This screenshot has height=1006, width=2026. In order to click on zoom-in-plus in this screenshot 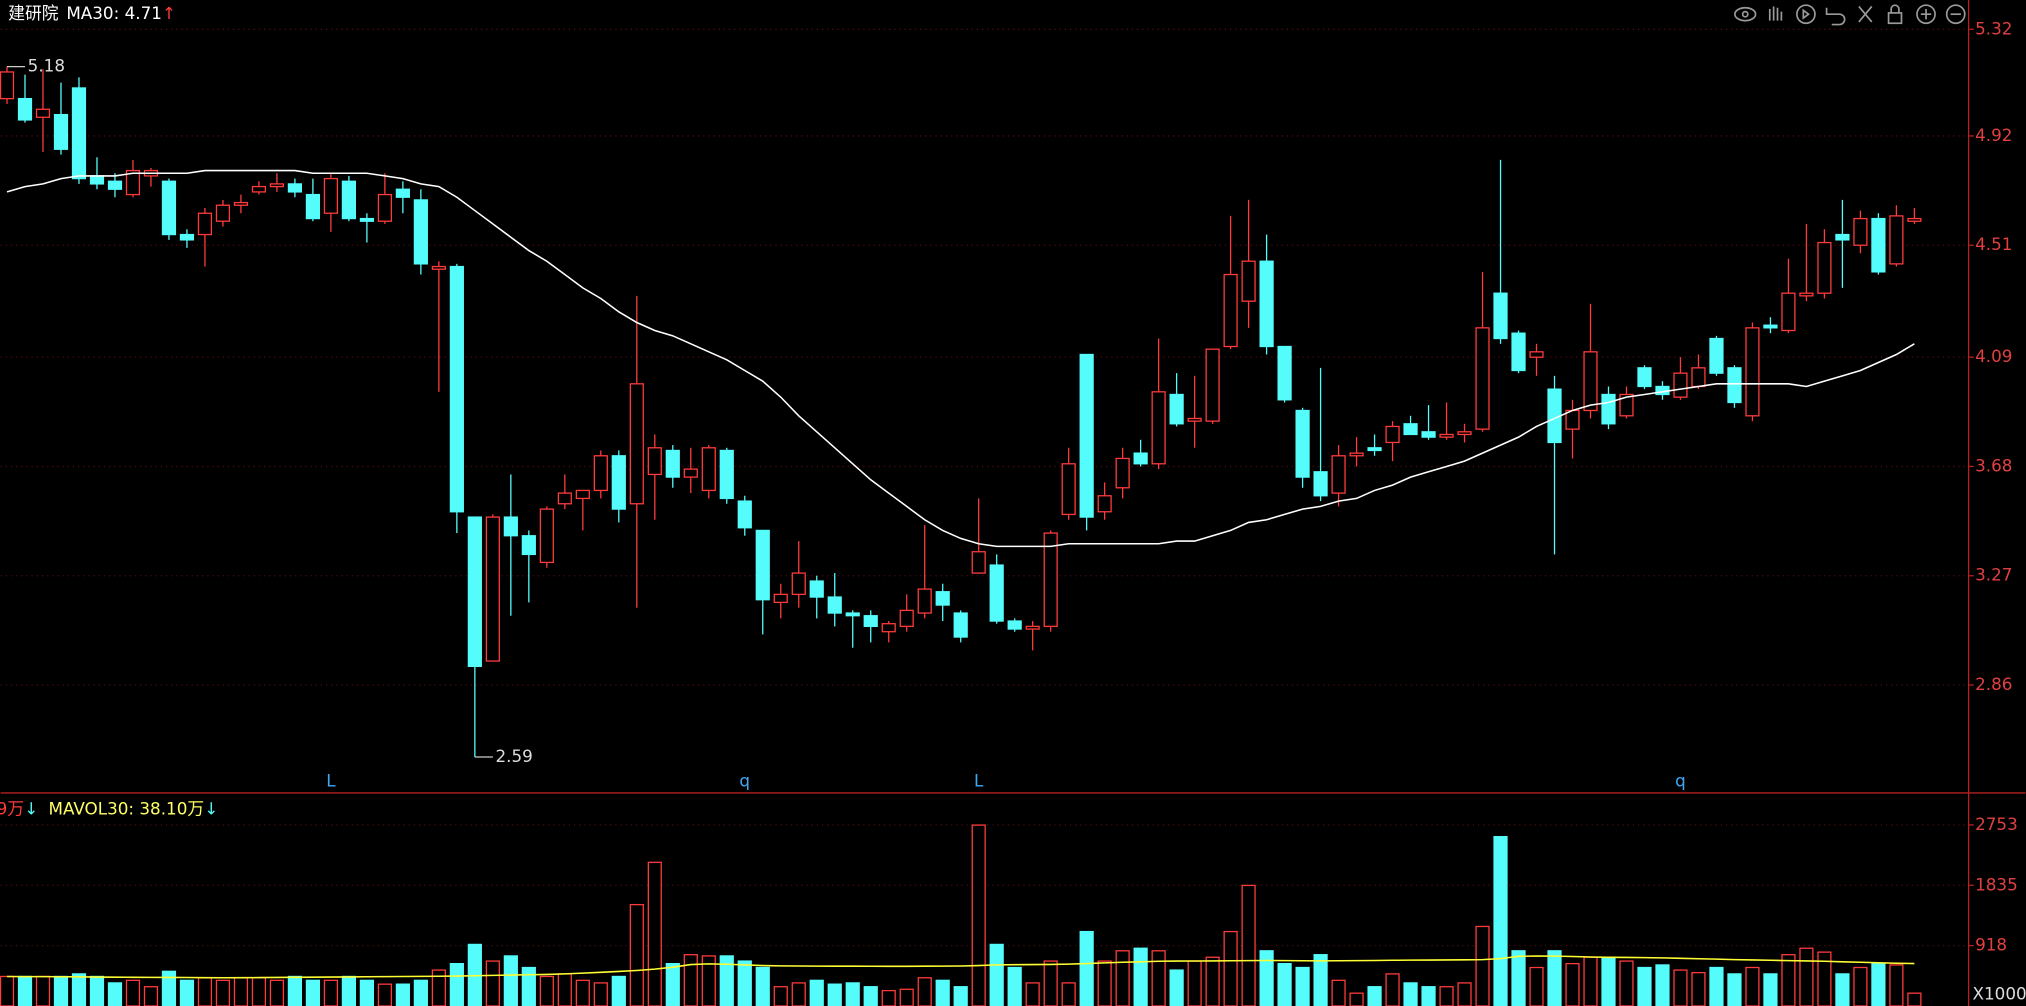, I will do `click(1926, 14)`.